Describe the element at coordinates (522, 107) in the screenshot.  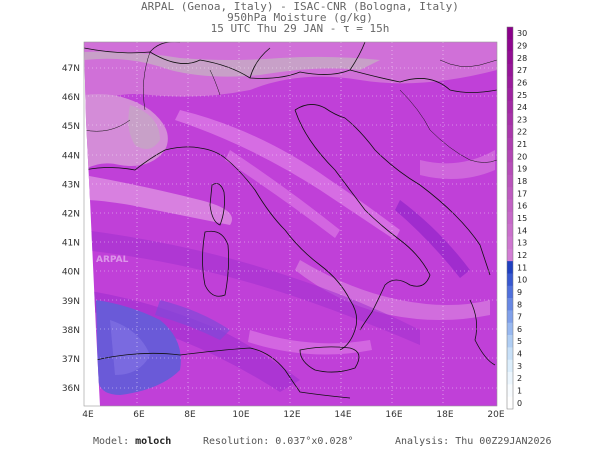
I see `colorbar-tick-label: 24` at that location.